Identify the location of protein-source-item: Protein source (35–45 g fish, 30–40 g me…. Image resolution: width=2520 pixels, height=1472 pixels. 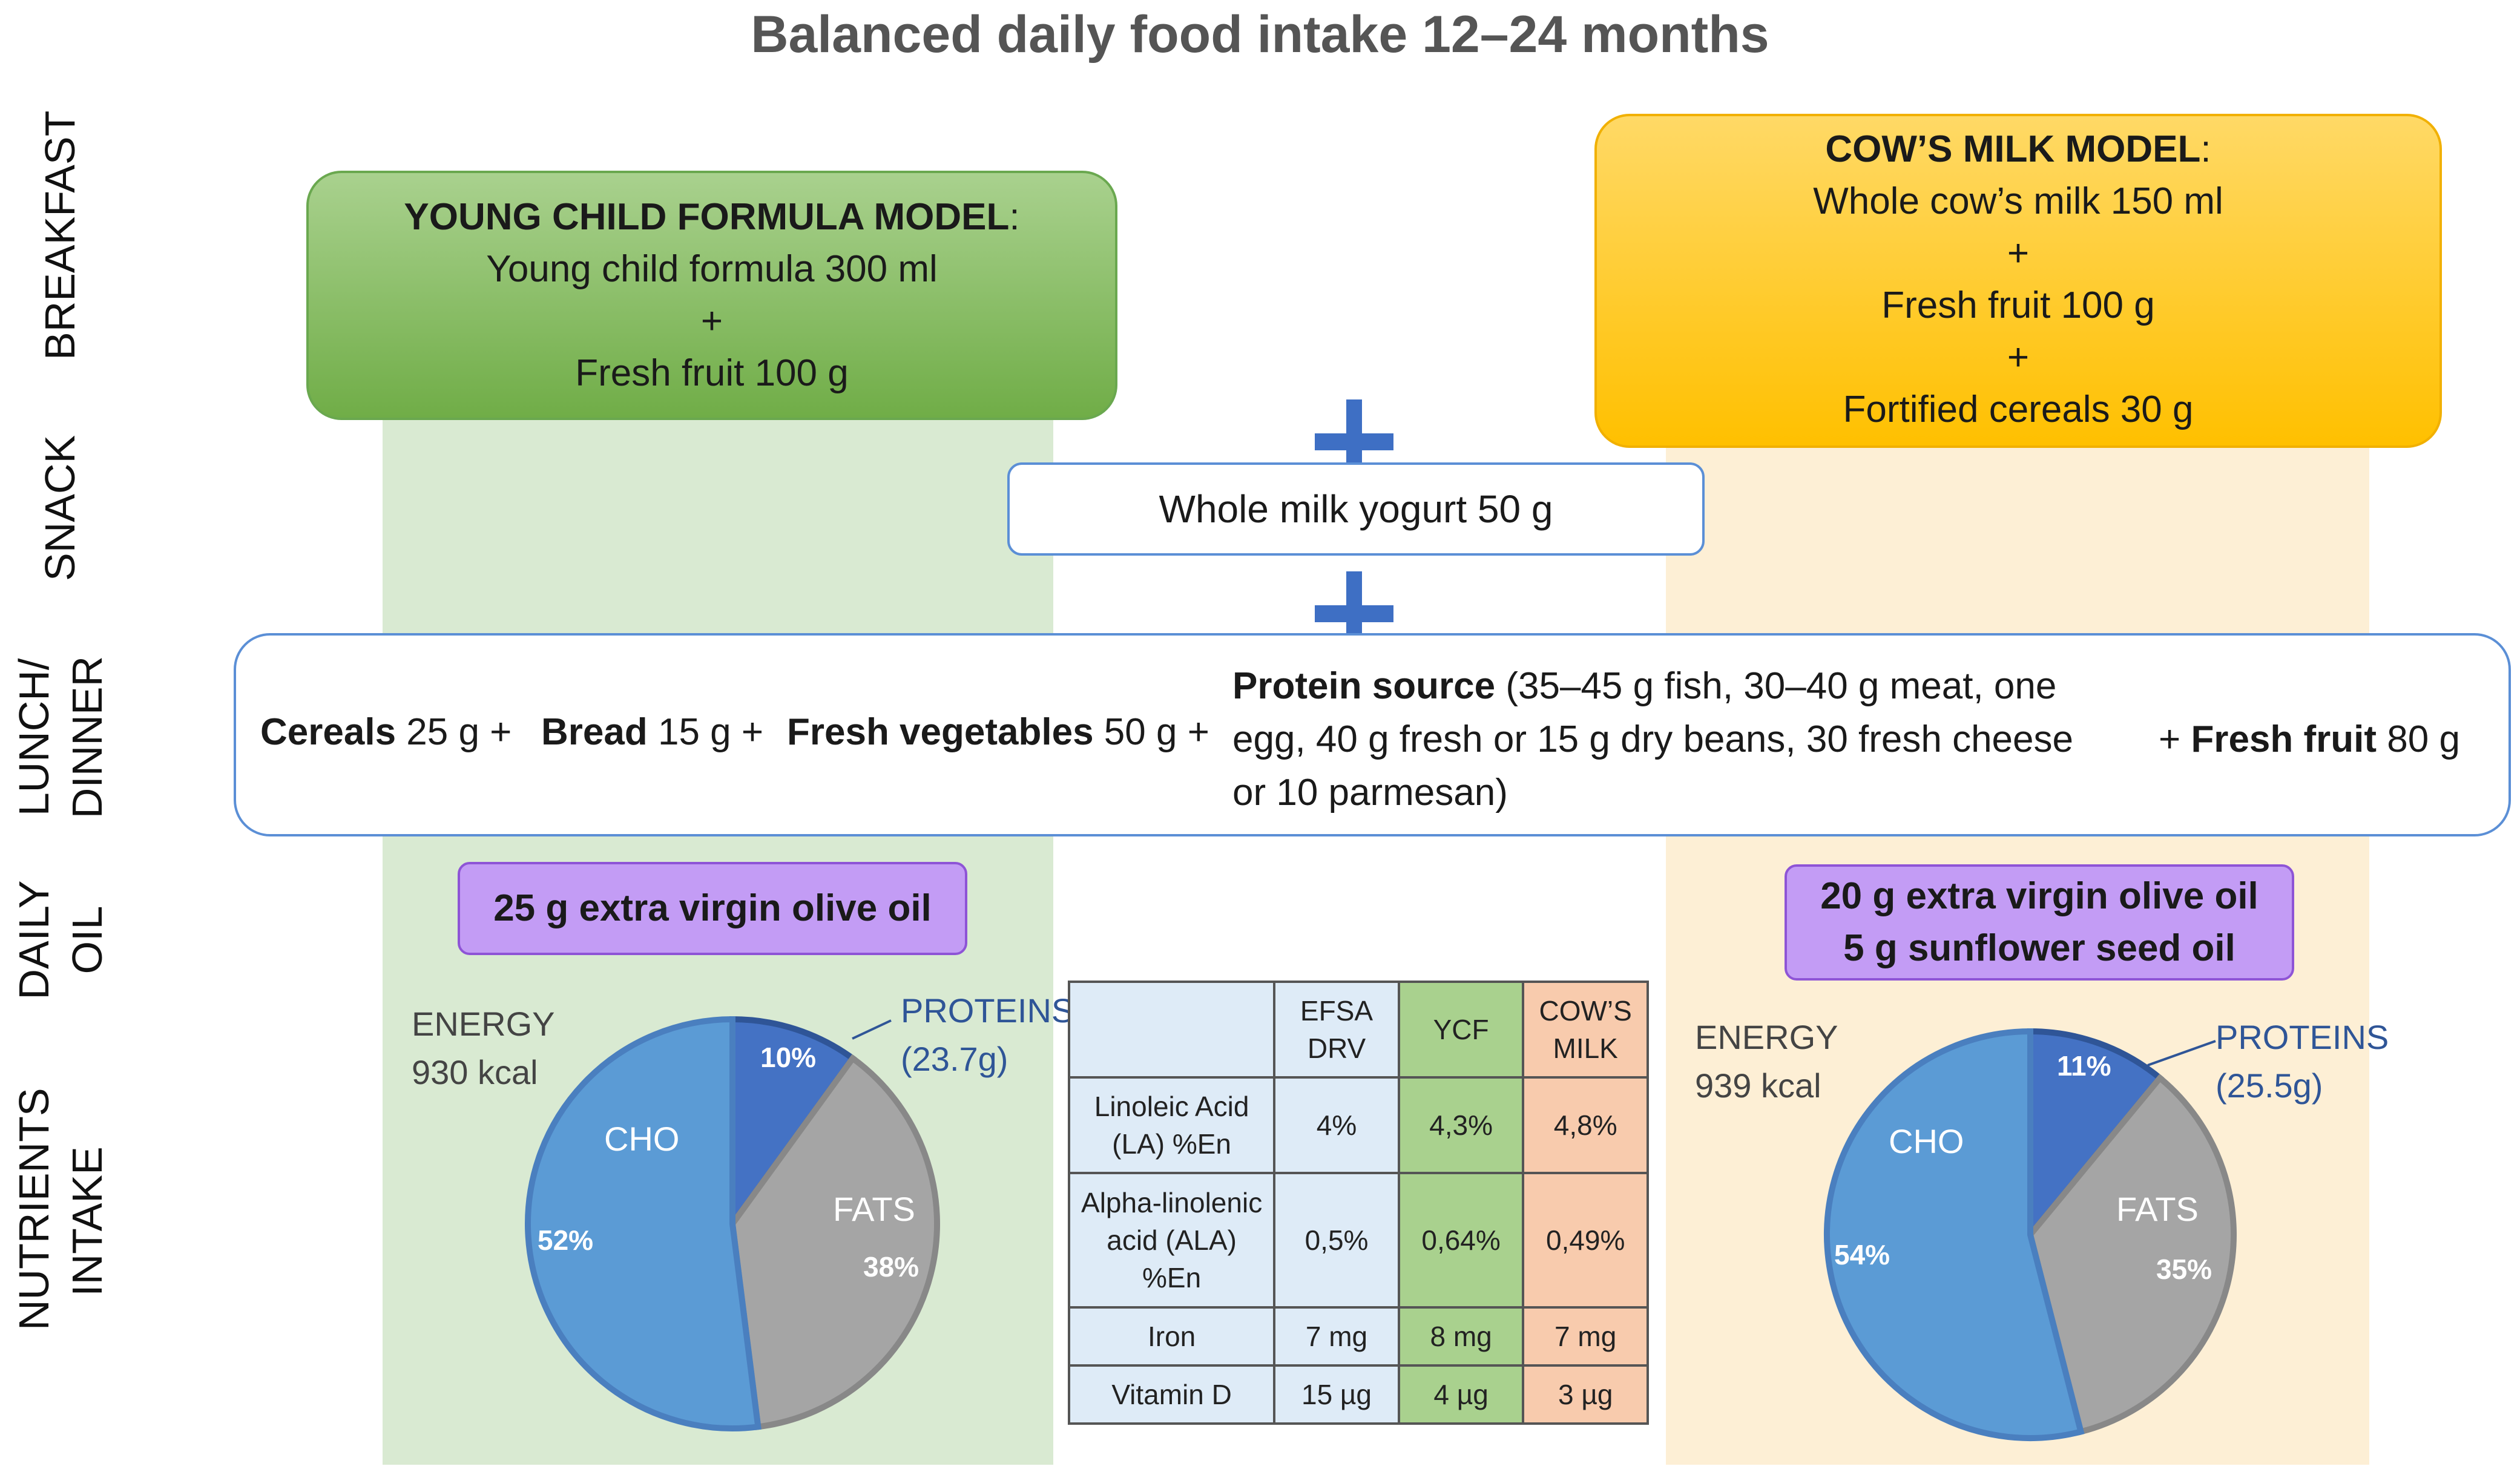
(1653, 739).